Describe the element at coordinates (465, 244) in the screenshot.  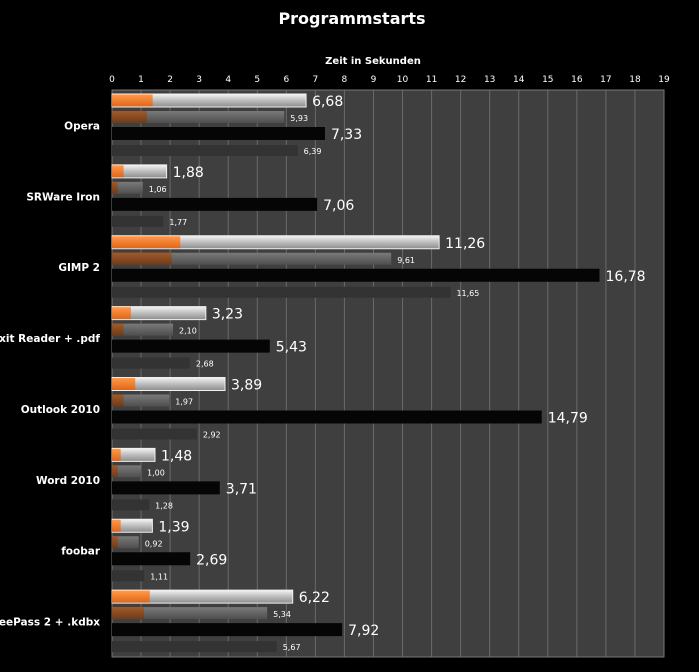
I see `data-label: 11,26` at that location.